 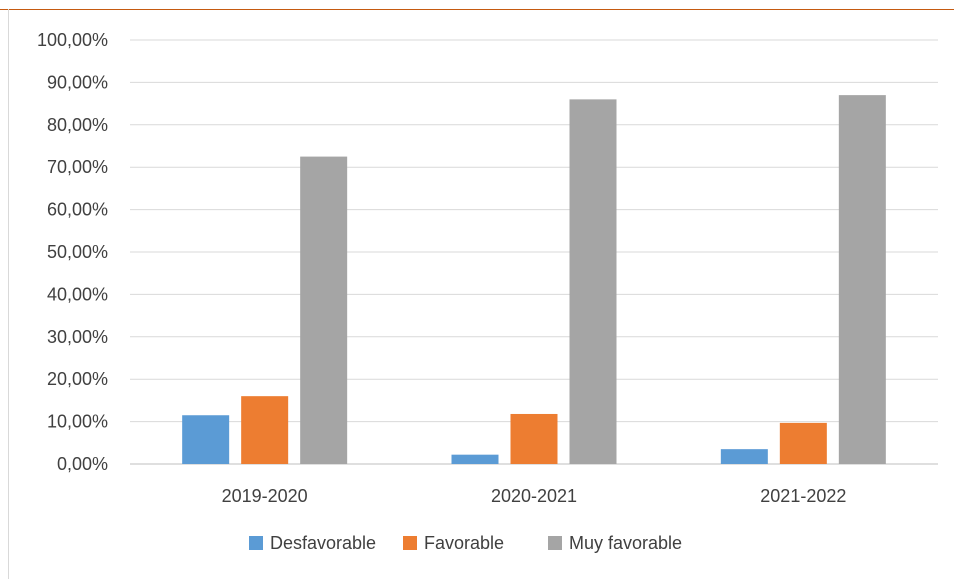 What do you see at coordinates (323, 543) in the screenshot?
I see `legend-label: Desfavorable` at bounding box center [323, 543].